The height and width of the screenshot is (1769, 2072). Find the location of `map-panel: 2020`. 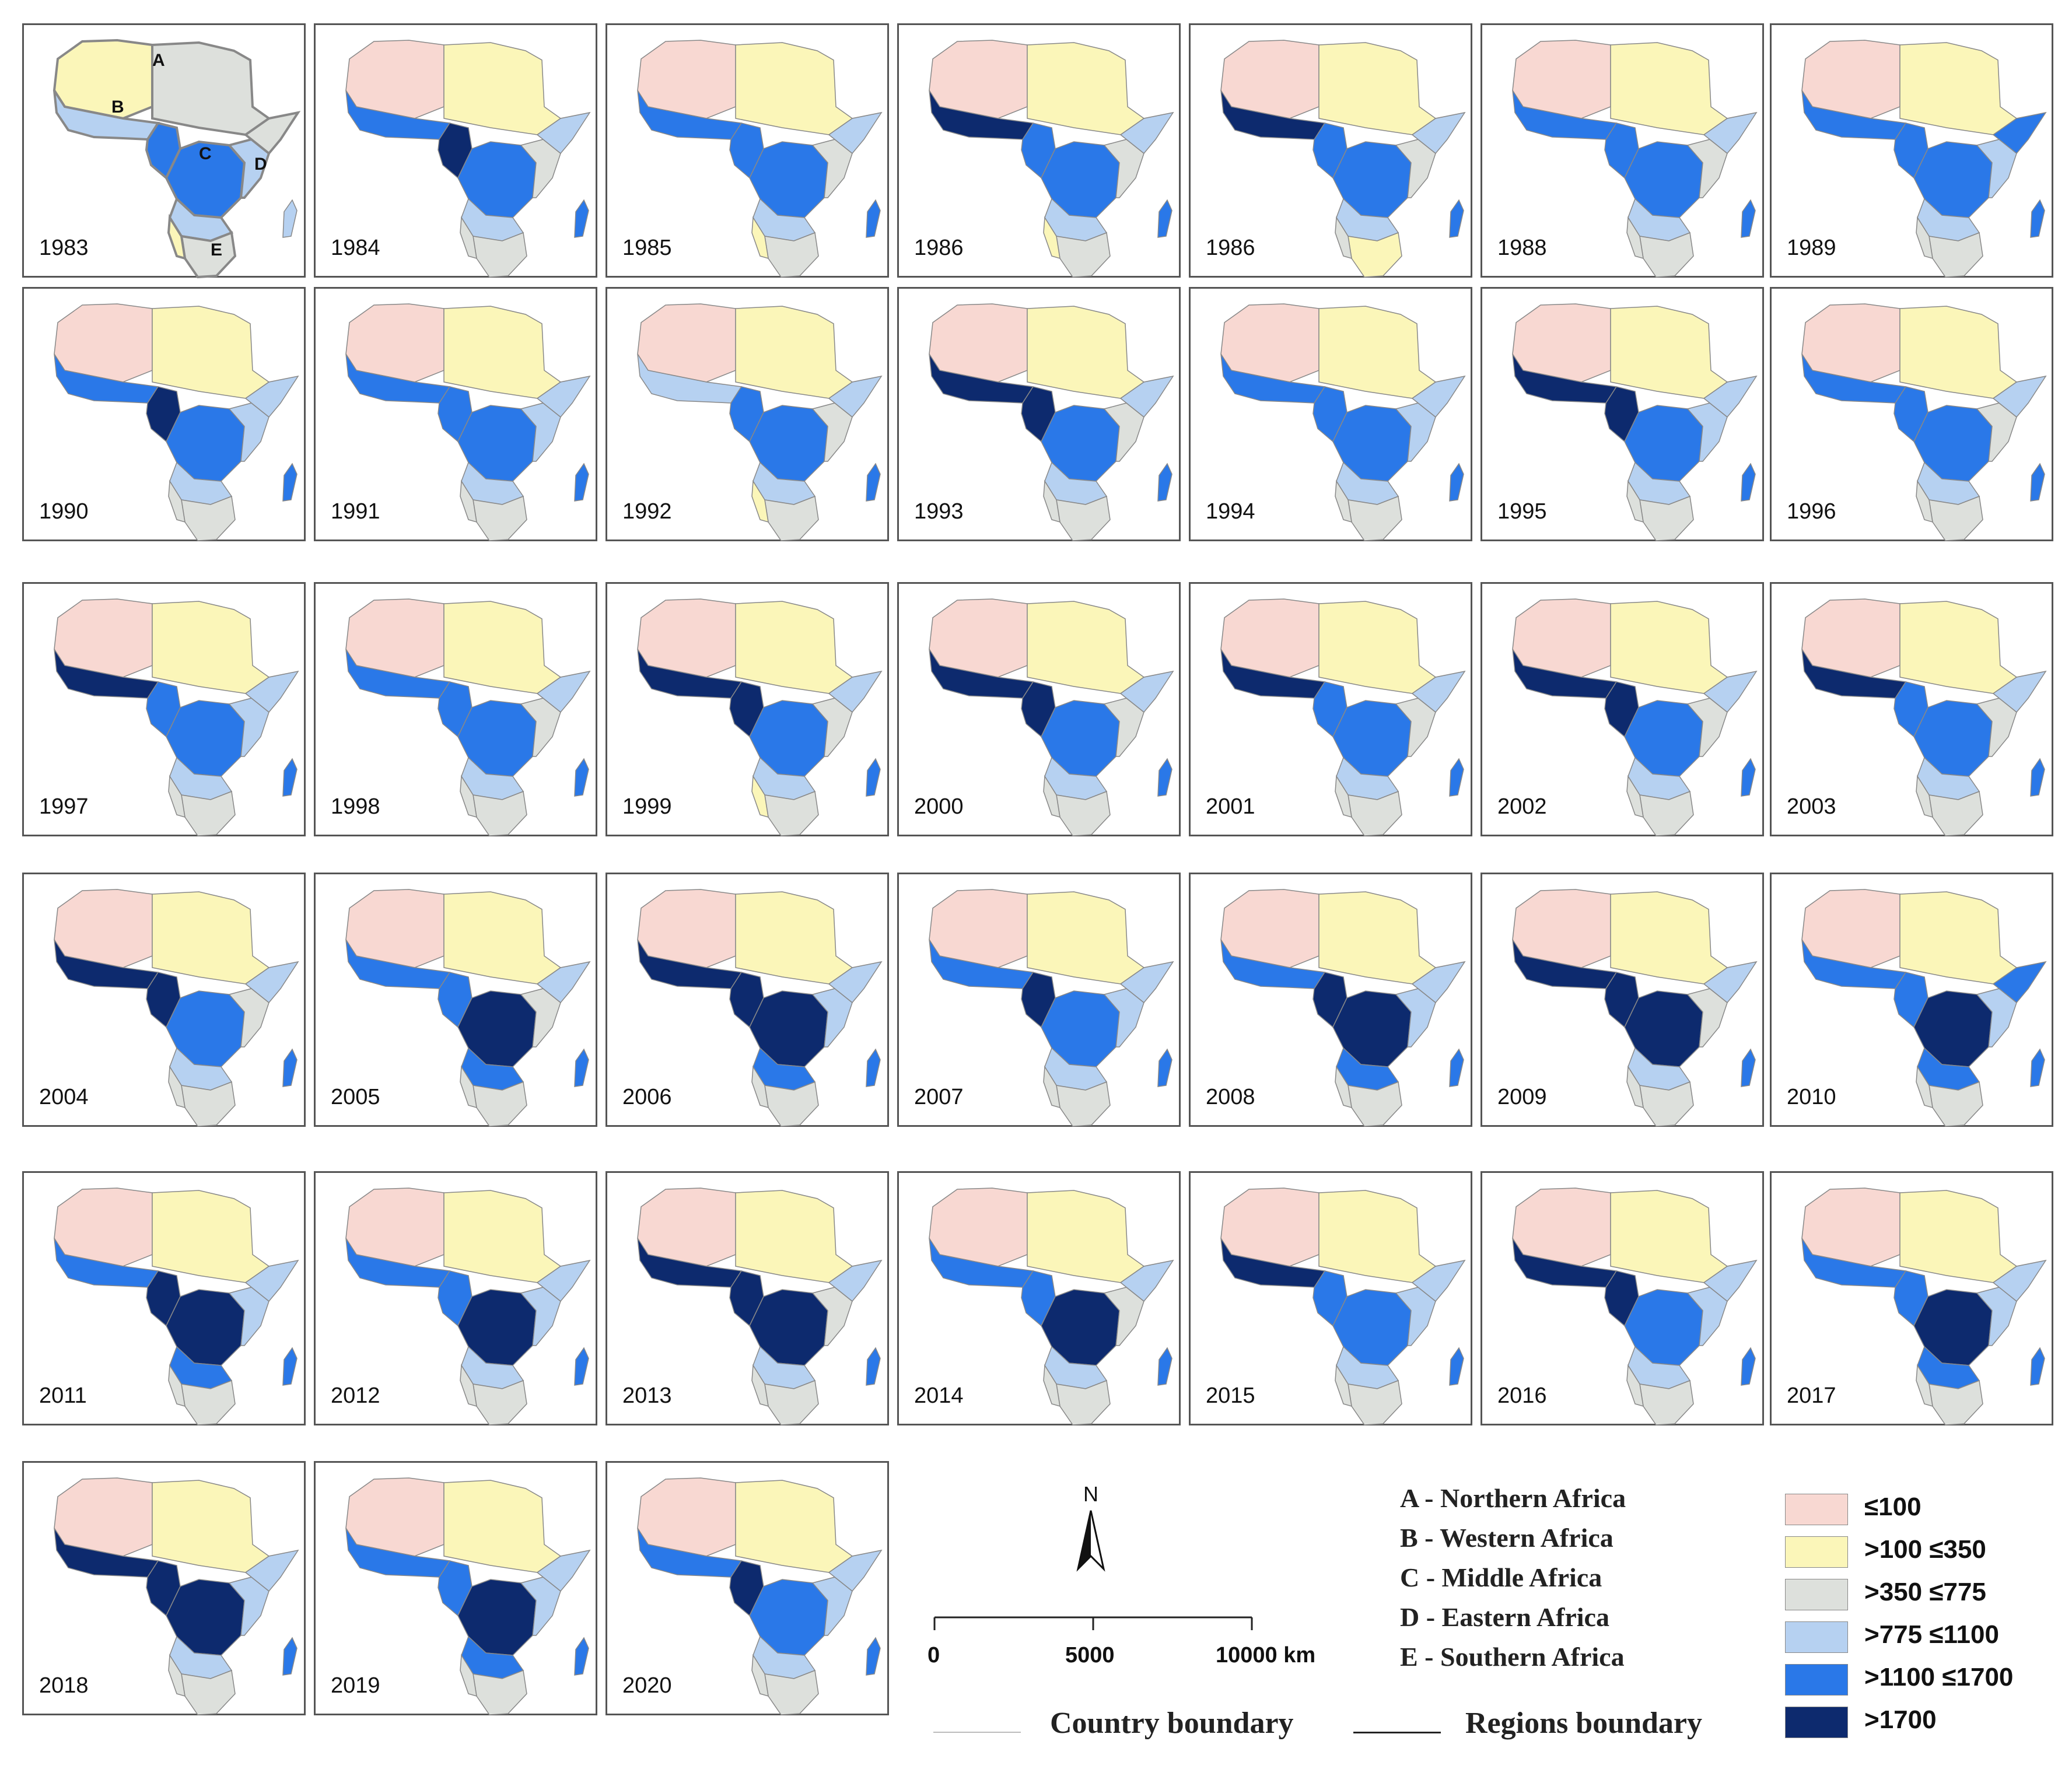

map-panel: 2020 is located at coordinates (747, 1588).